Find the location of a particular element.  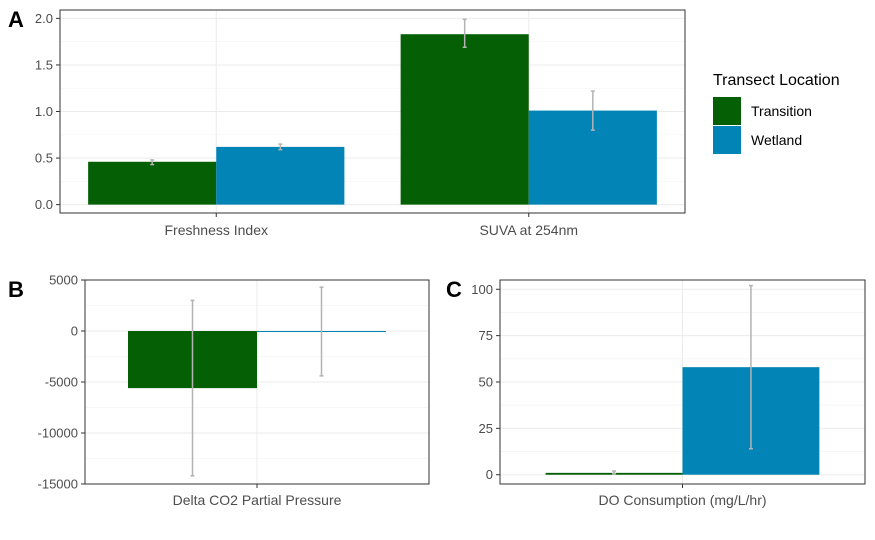

category-label: Freshness Index is located at coordinates (217, 230).